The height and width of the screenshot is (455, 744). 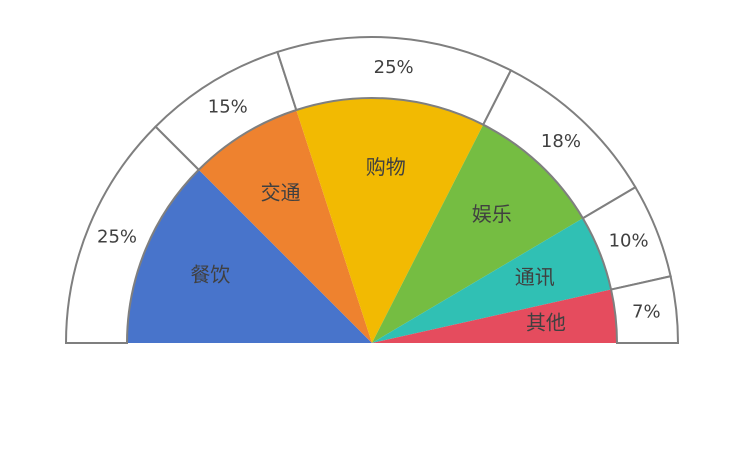 What do you see at coordinates (285, 226) in the screenshot?
I see `slice-2-wedge` at bounding box center [285, 226].